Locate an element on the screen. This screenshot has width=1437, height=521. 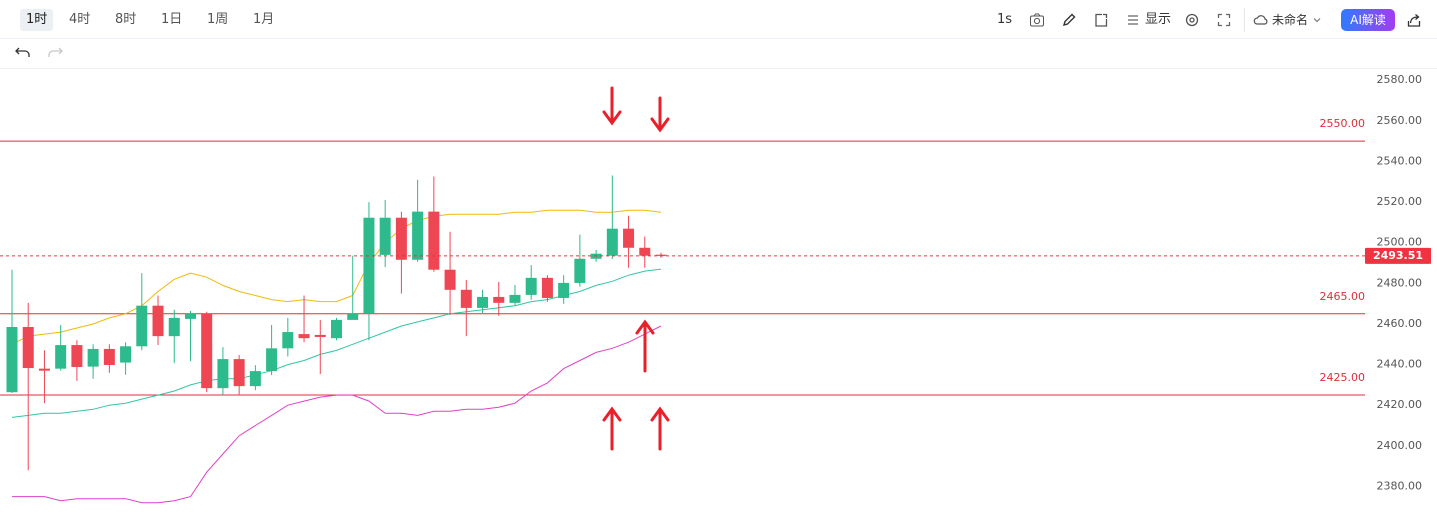
level-label: 2425.00 is located at coordinates (1343, 377).